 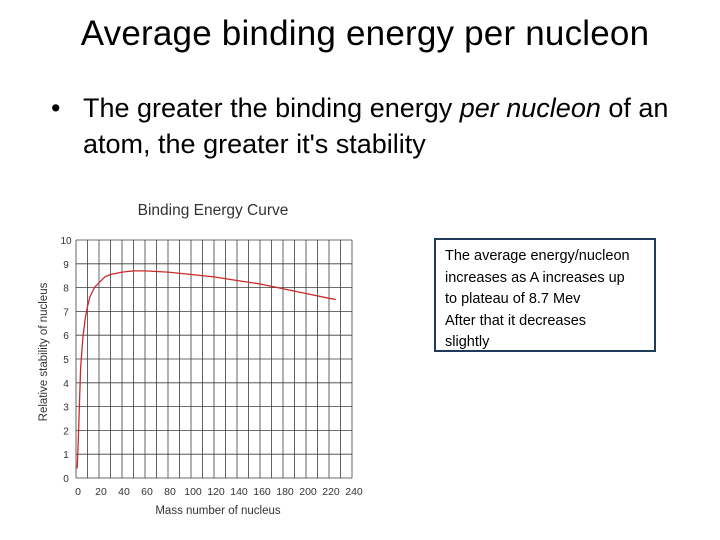 What do you see at coordinates (213, 210) in the screenshot?
I see `chart-title: Binding Energy Curve` at bounding box center [213, 210].